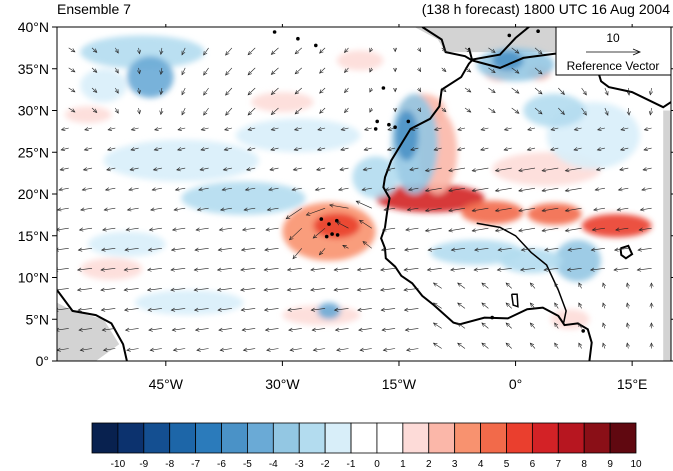 This screenshot has height=471, width=673. Describe the element at coordinates (613, 38) in the screenshot. I see `reference-vector-magnitude: 10` at that location.